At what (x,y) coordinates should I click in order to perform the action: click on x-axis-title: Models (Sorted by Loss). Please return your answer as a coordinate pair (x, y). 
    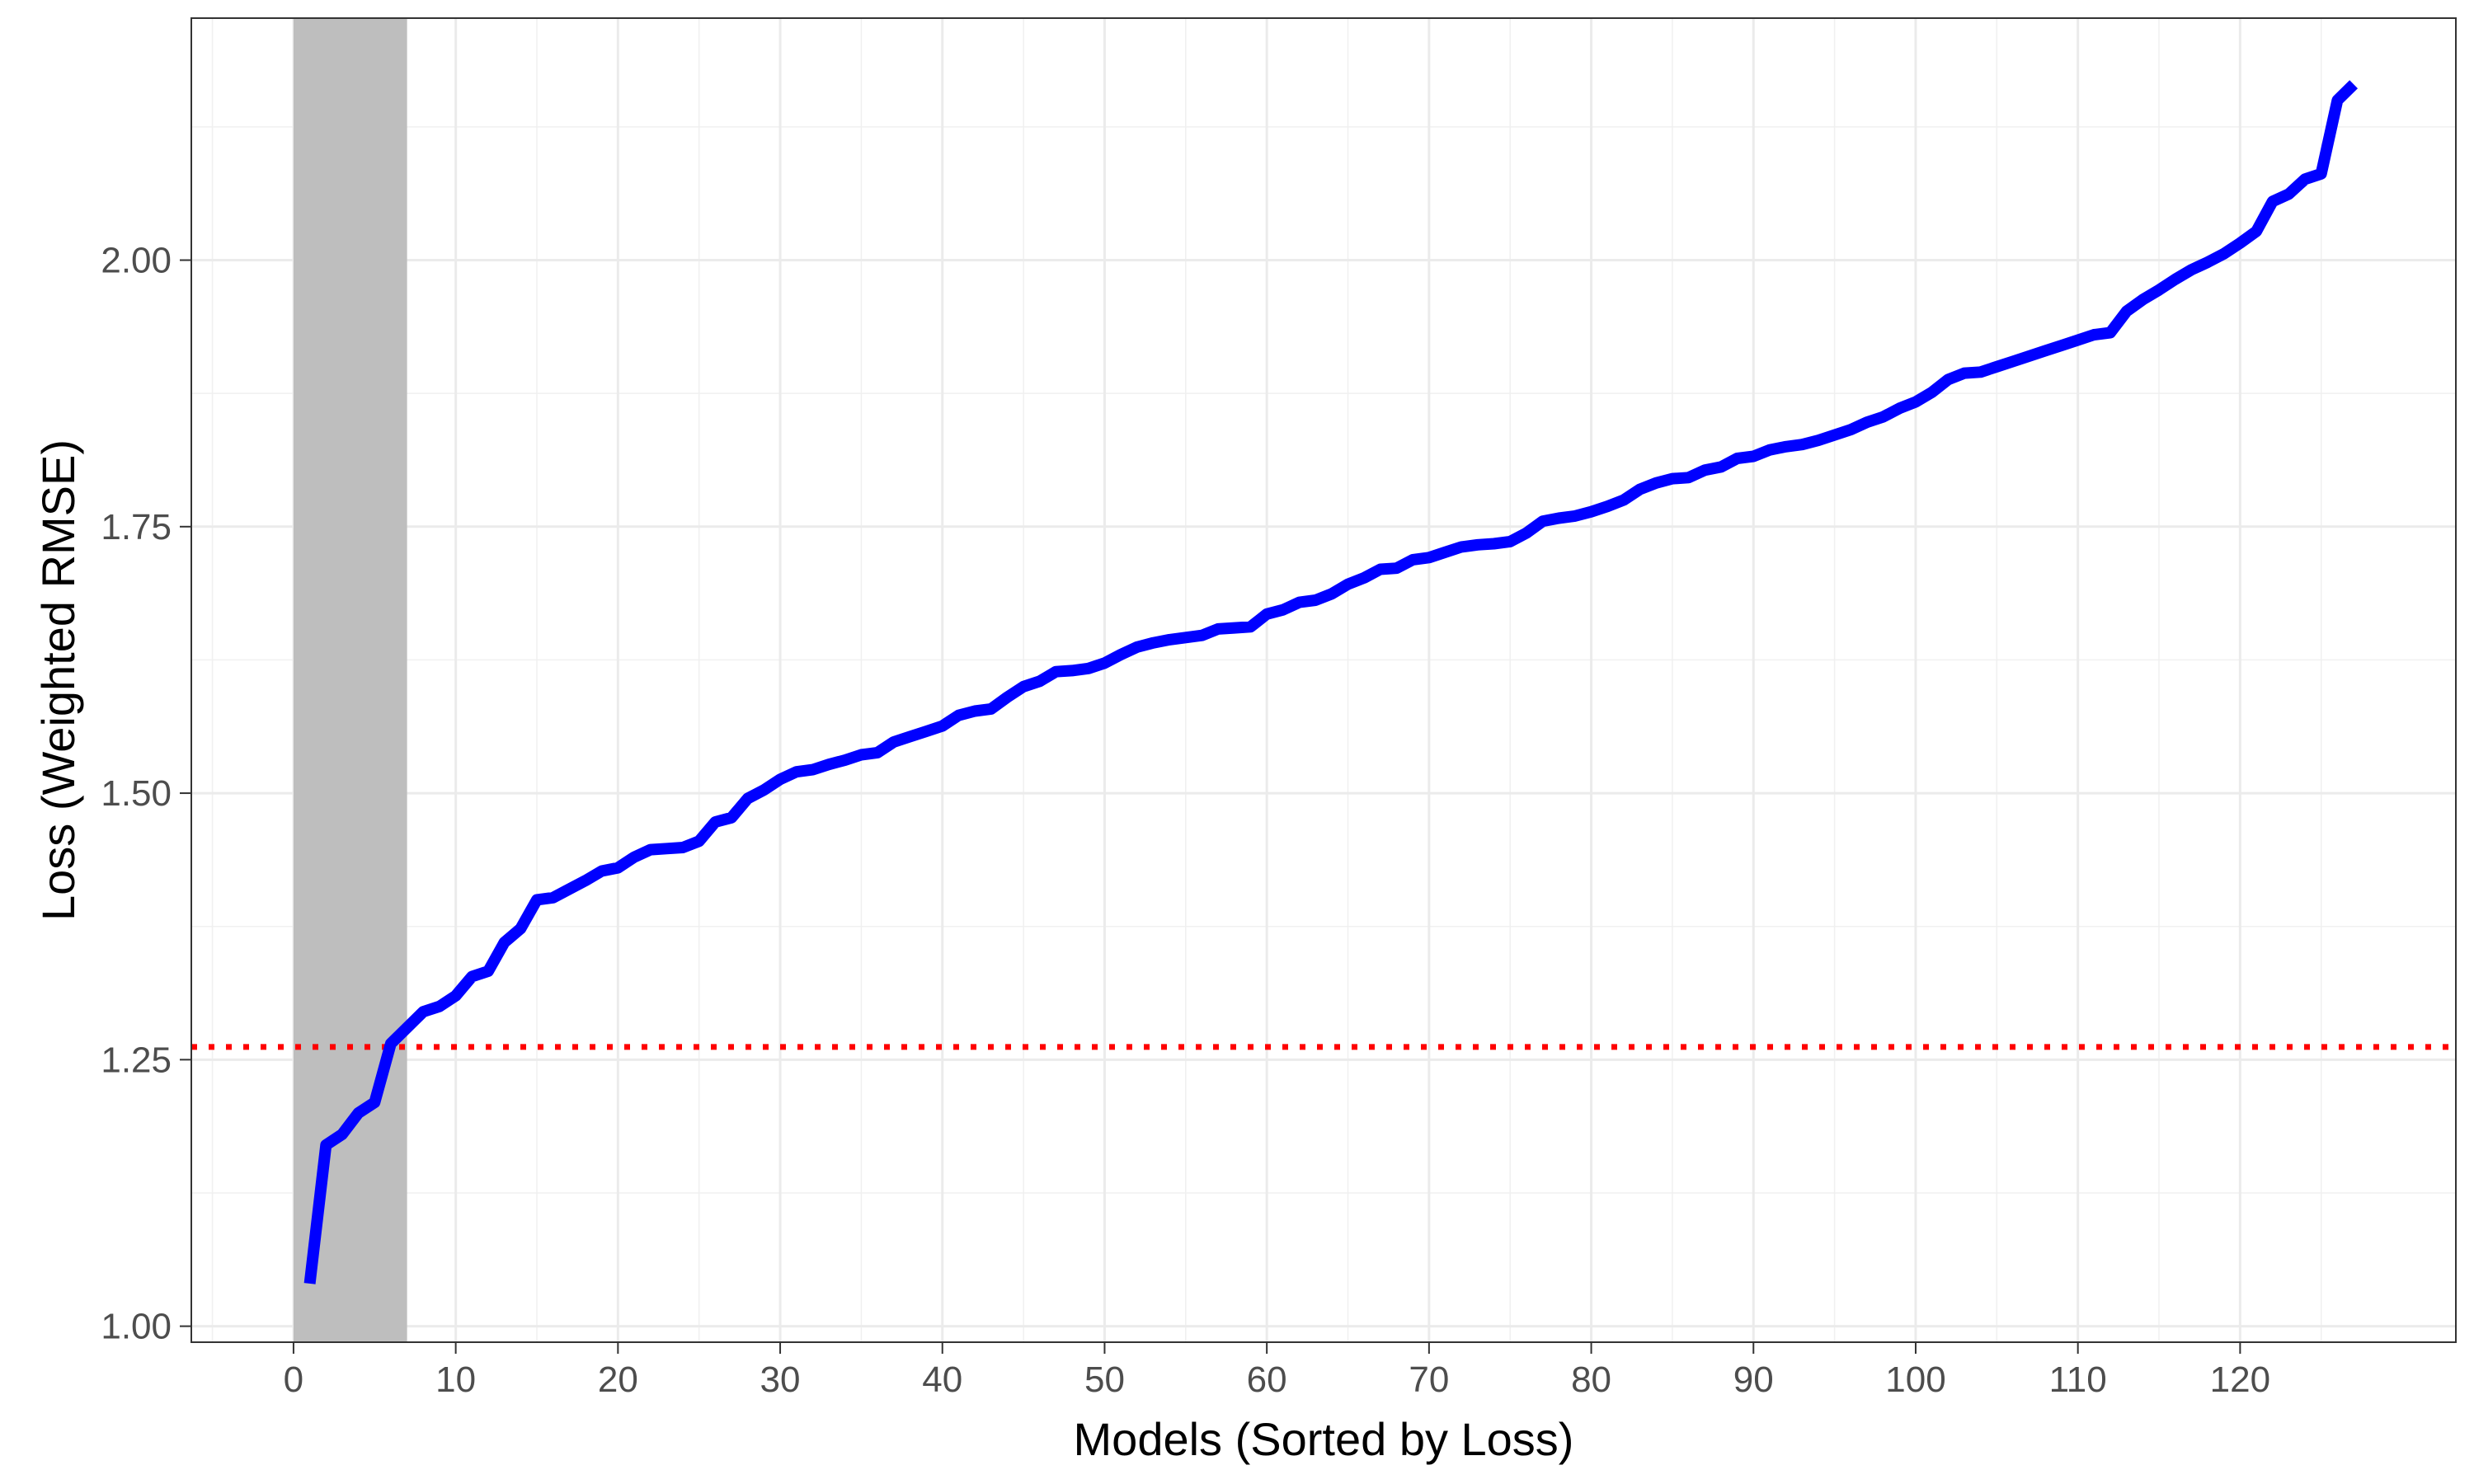
    Looking at the image, I should click on (1324, 1439).